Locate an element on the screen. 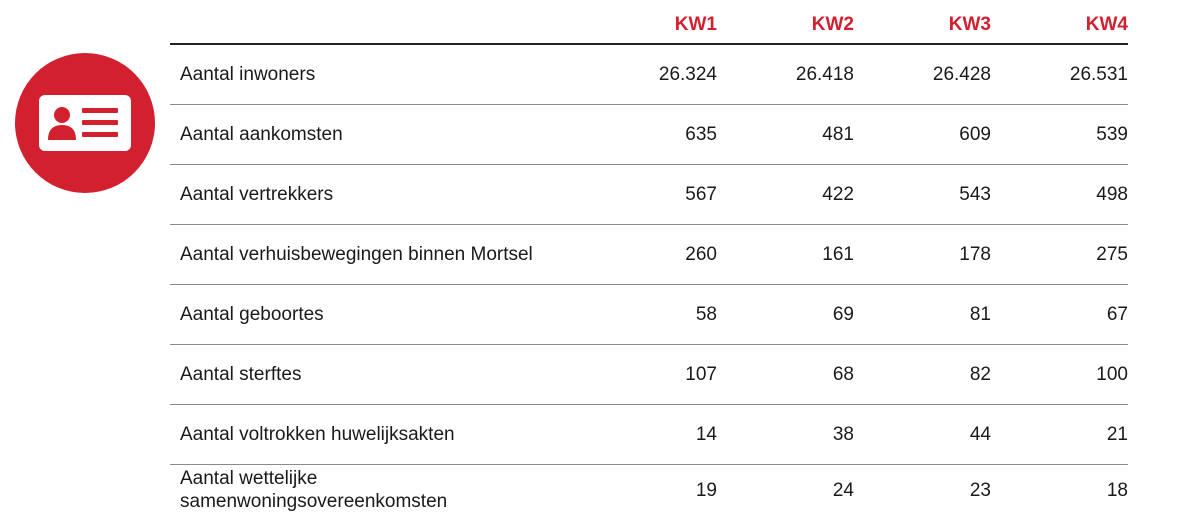 This screenshot has width=1196, height=516. table-row: Aantal aankomsten 635 481 609 539 is located at coordinates (649, 134).